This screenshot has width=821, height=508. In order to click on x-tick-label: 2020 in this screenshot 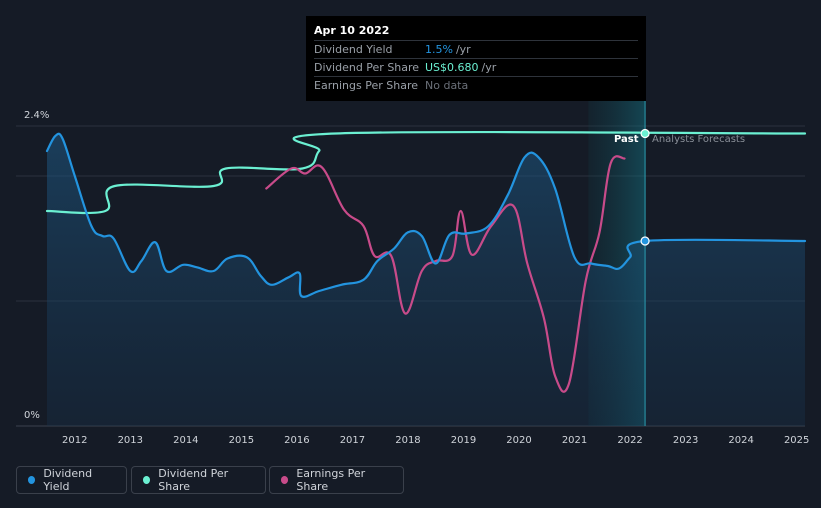, I will do `click(518, 440)`.